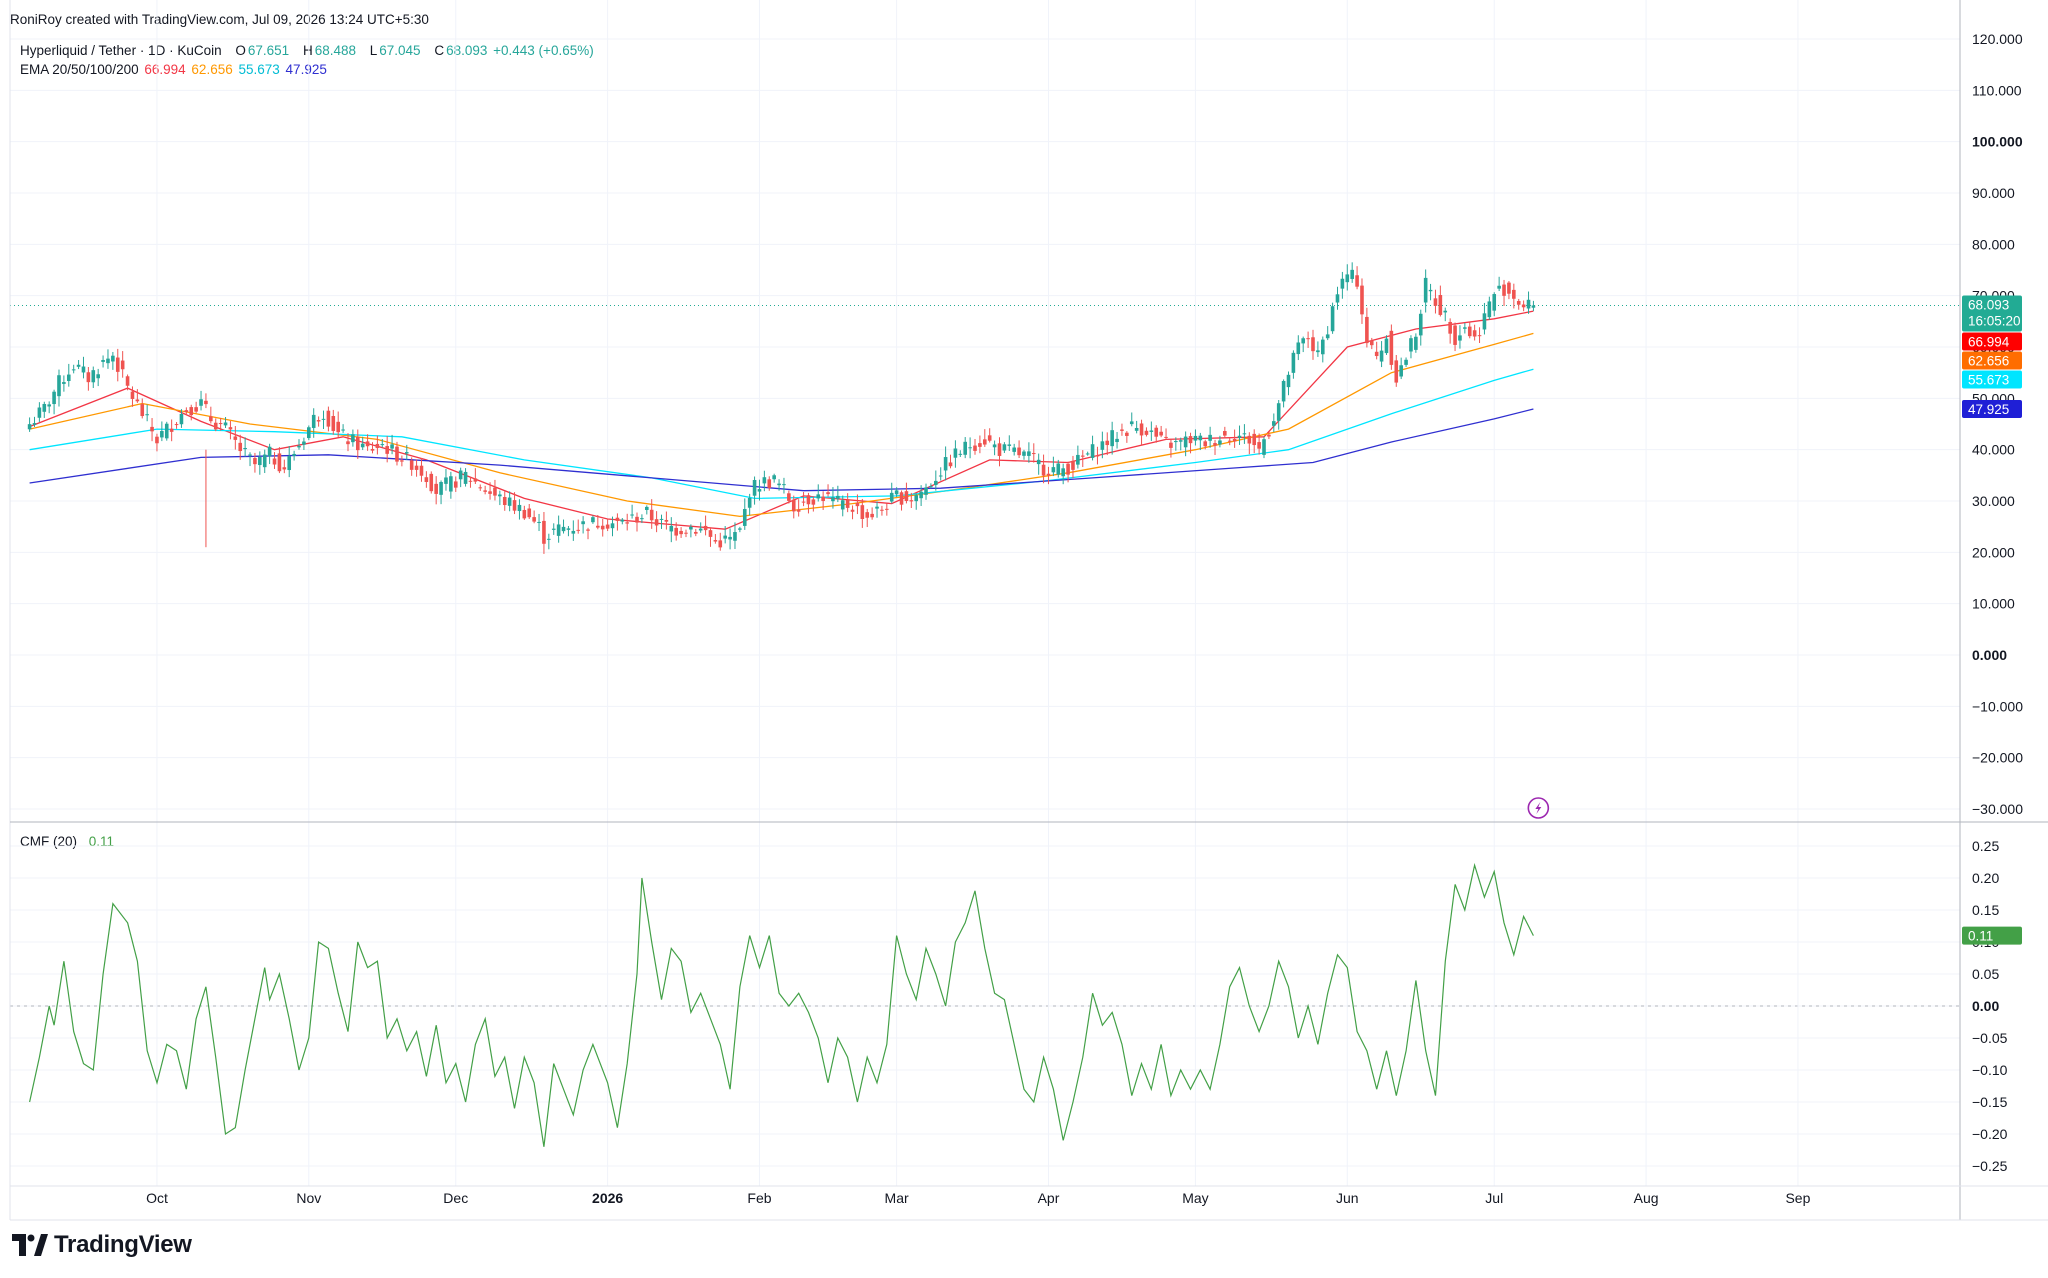 The width and height of the screenshot is (2048, 1278). I want to click on time-tick-label: Oct, so click(157, 1198).